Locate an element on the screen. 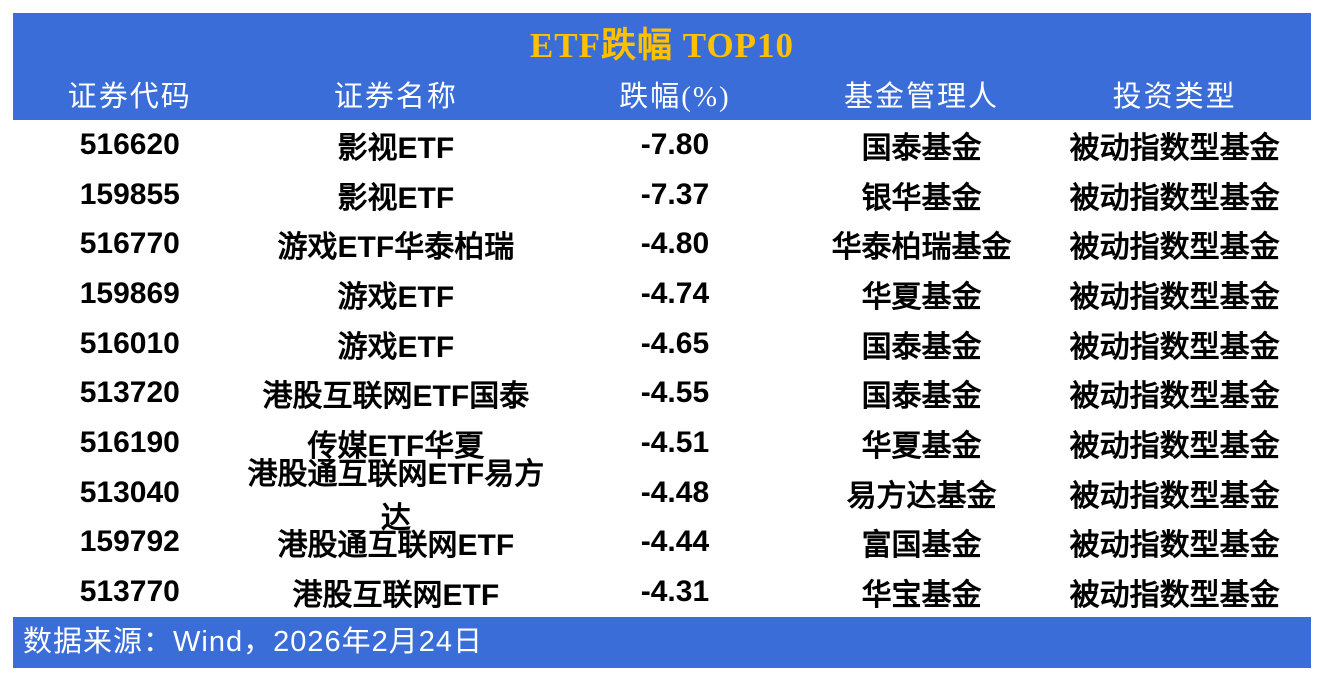 This screenshot has height=682, width=1326. cell-code: 513720 is located at coordinates (129, 393).